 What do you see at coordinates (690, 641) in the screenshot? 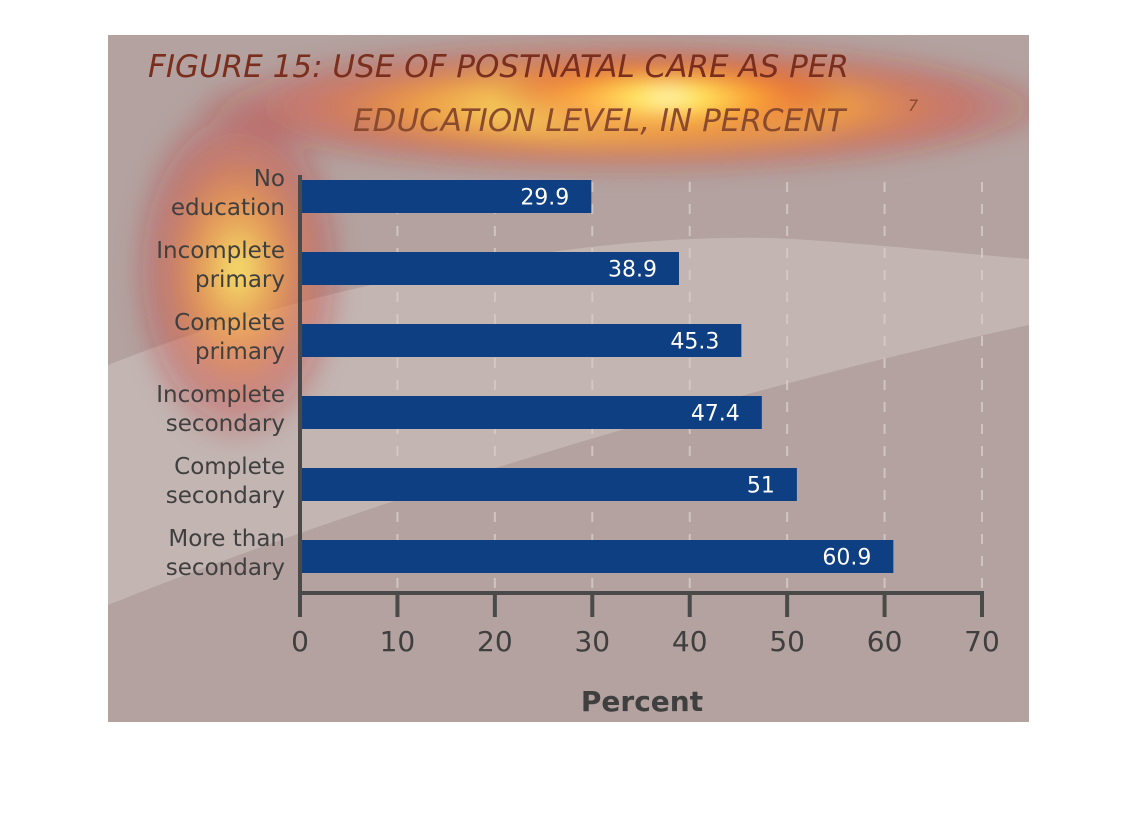
I see `x-tick-label: 40` at bounding box center [690, 641].